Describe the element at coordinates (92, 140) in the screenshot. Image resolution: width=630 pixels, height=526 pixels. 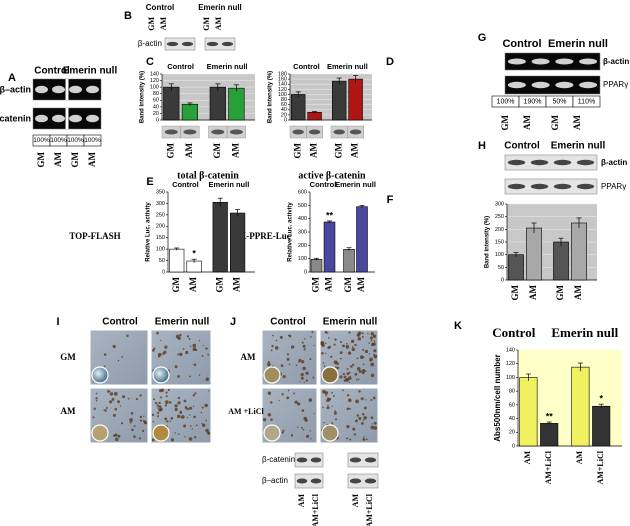
I see `percent-box` at that location.